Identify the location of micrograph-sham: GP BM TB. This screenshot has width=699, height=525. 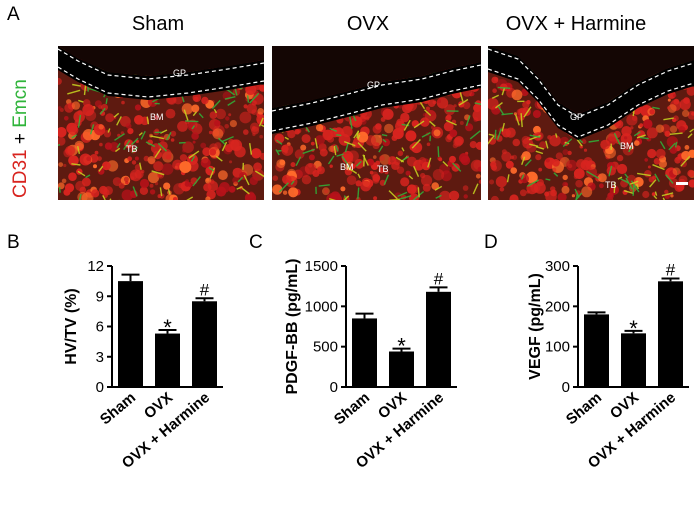
(161, 123).